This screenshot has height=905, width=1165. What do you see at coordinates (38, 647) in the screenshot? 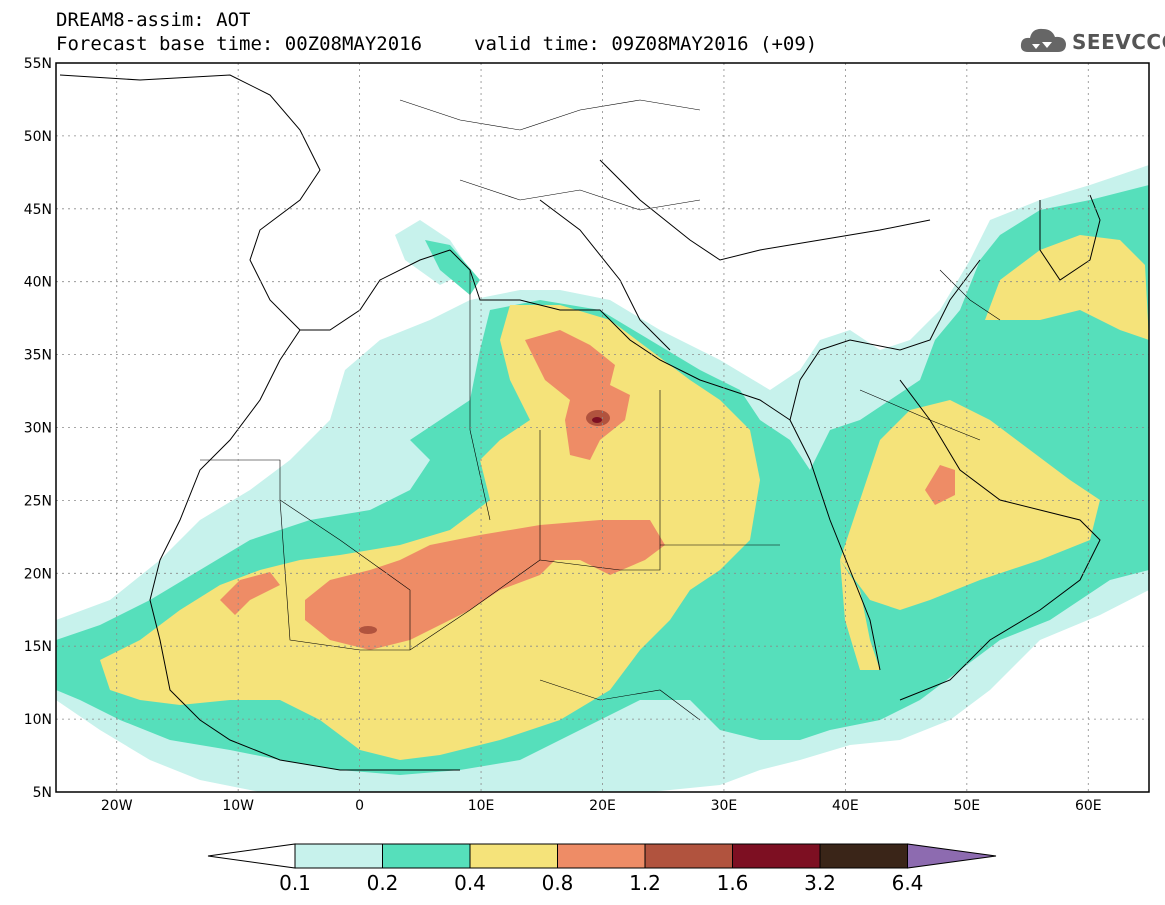
I see `lat-tick-label: 15N` at bounding box center [38, 647].